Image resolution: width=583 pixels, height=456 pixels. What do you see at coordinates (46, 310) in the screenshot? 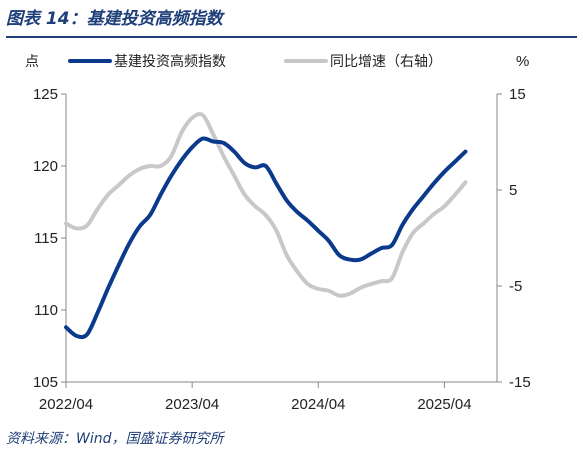
I see `left-axis-tick-label: 110` at bounding box center [46, 310].